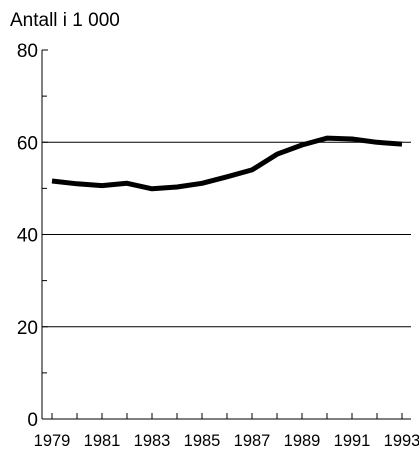  Describe the element at coordinates (152, 441) in the screenshot. I see `x-tick-label: 1983` at that location.